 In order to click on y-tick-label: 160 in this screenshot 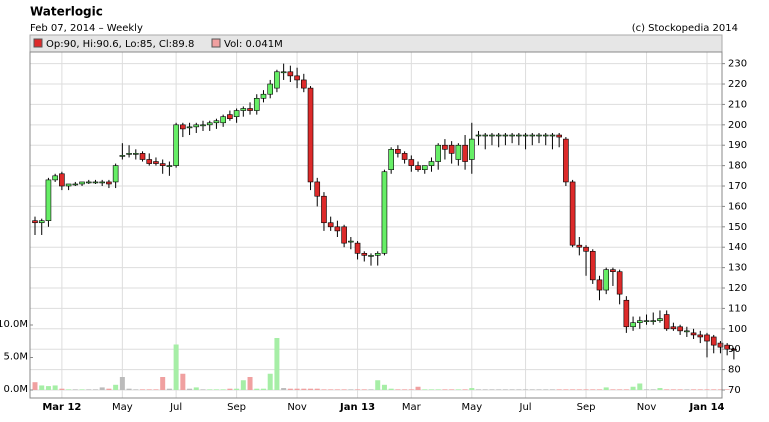, I will do `click(737, 206)`.